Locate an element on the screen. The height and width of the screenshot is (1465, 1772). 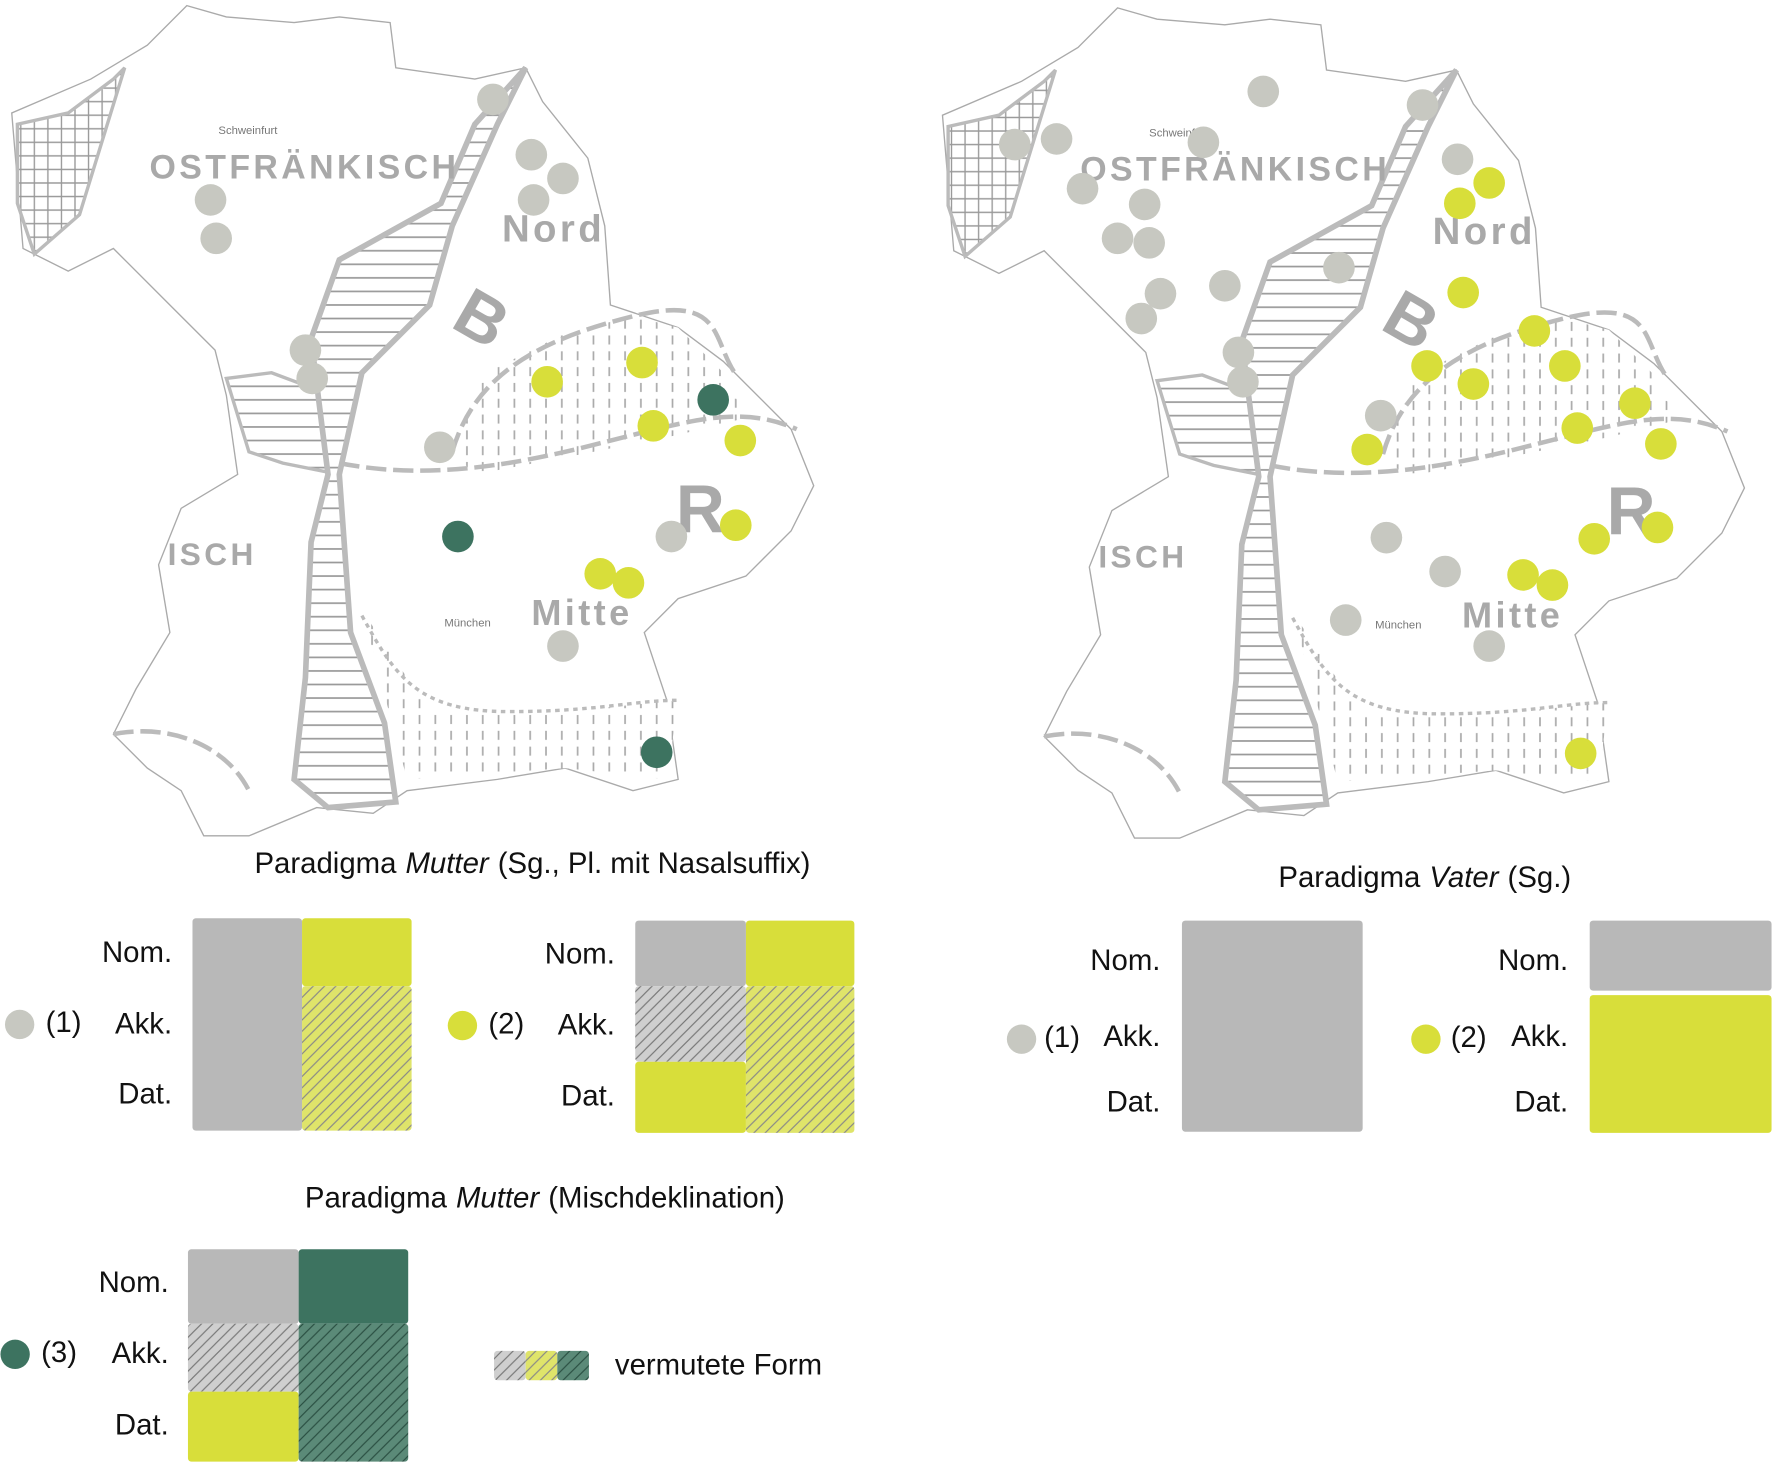
legend-label: vermutete Form is located at coordinates (718, 1364).